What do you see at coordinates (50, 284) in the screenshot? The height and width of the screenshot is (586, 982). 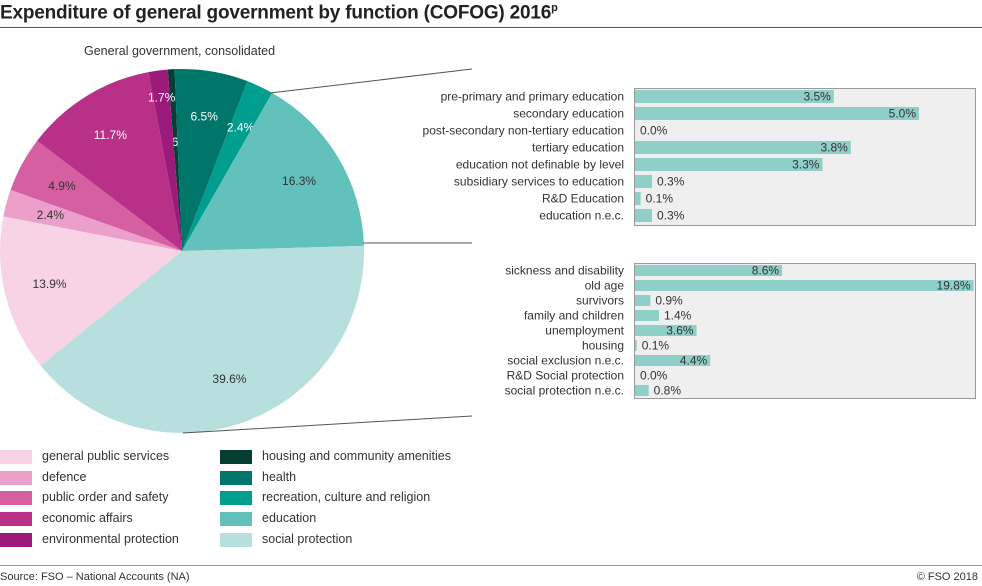 I see `pie-label: 13.9%` at bounding box center [50, 284].